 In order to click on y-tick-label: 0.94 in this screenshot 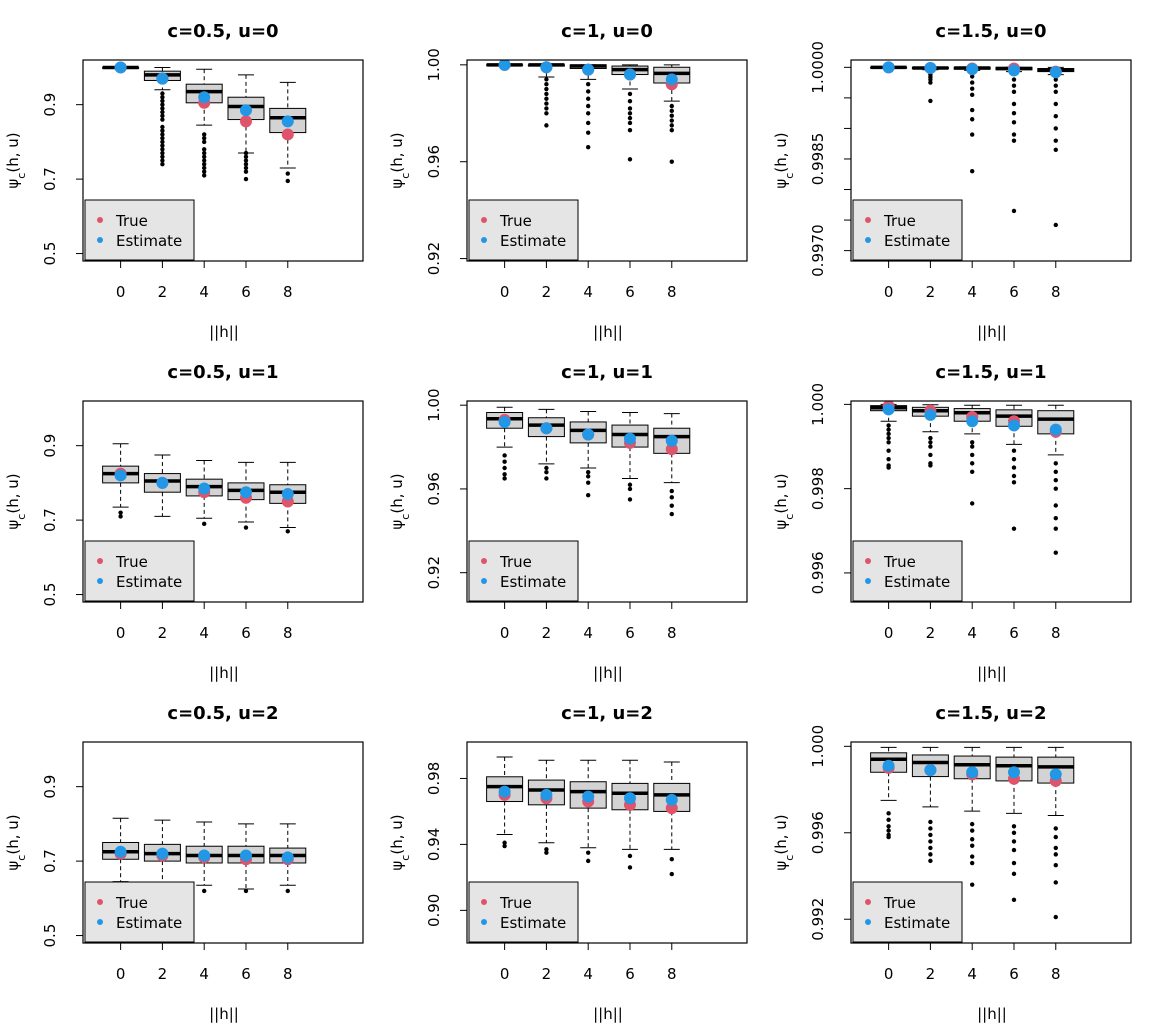, I will do `click(434, 844)`.